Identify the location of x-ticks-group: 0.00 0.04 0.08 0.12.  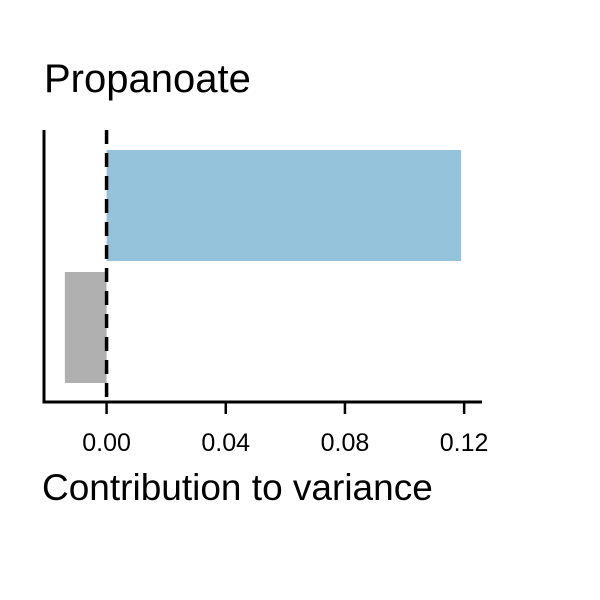
(285, 429).